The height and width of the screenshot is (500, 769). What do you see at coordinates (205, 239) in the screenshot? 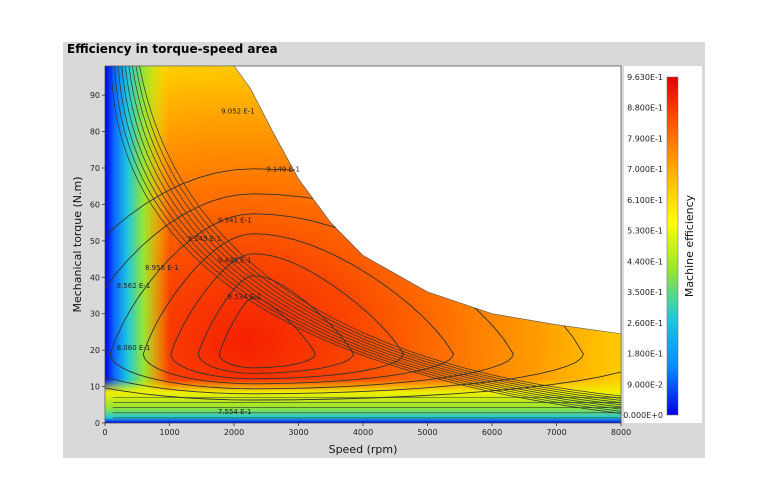
I see `contour-label: 9.245 E-1` at bounding box center [205, 239].